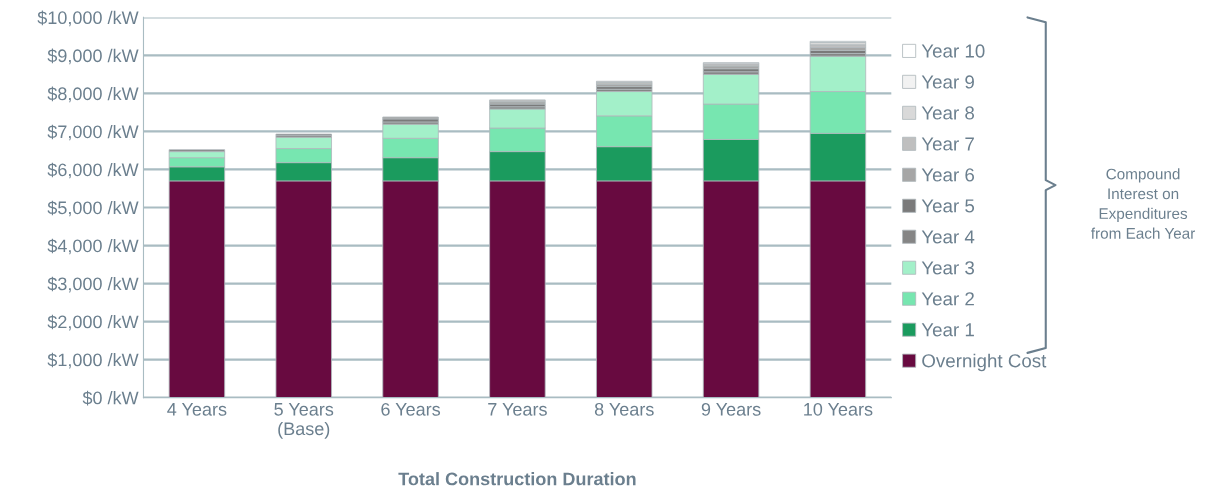 The height and width of the screenshot is (497, 1216). Describe the element at coordinates (838, 409) in the screenshot. I see `x-tick-label: 10 Years` at that location.